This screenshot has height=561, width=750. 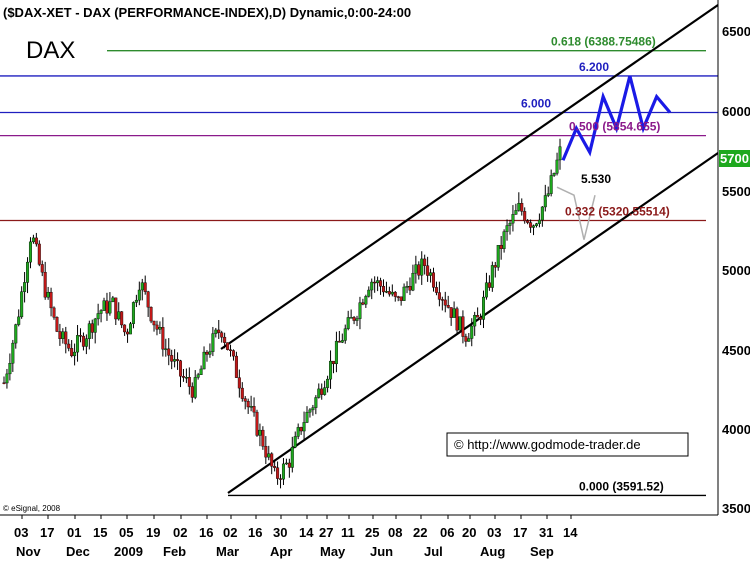 What do you see at coordinates (180, 532) in the screenshot?
I see `x-tick-label: 02` at bounding box center [180, 532].